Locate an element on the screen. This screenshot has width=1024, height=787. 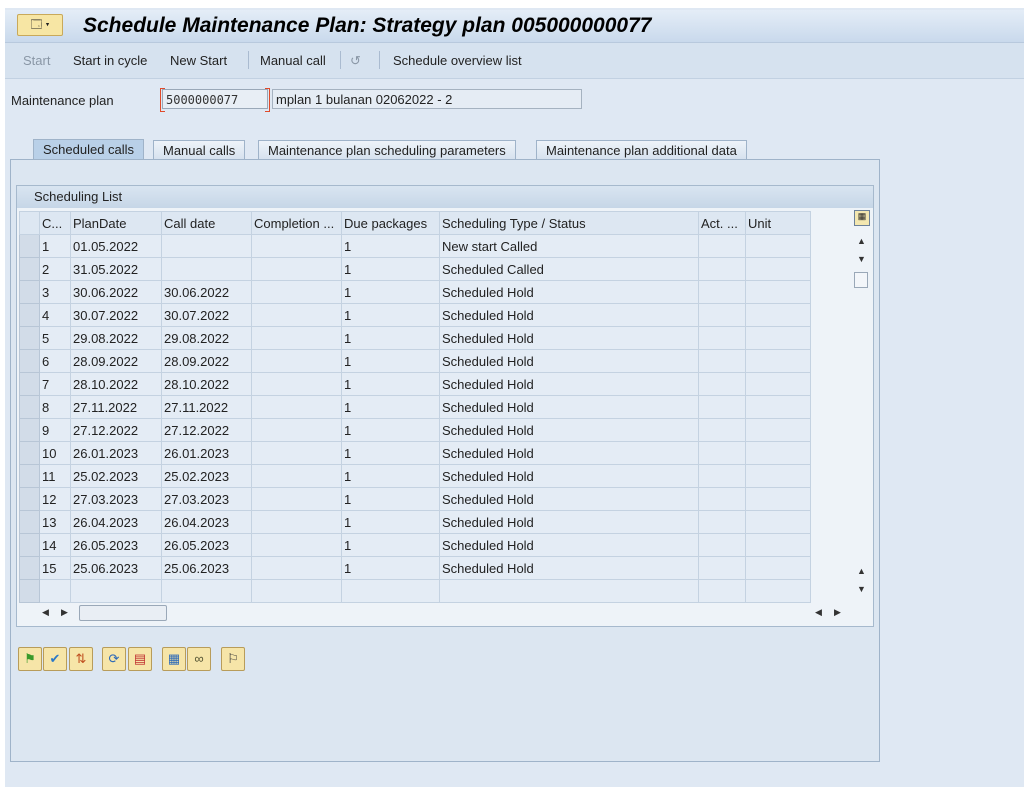
table-row: 5 29.08.2022 29.08.2022 1 Scheduled Hold is located at coordinates (435, 338).